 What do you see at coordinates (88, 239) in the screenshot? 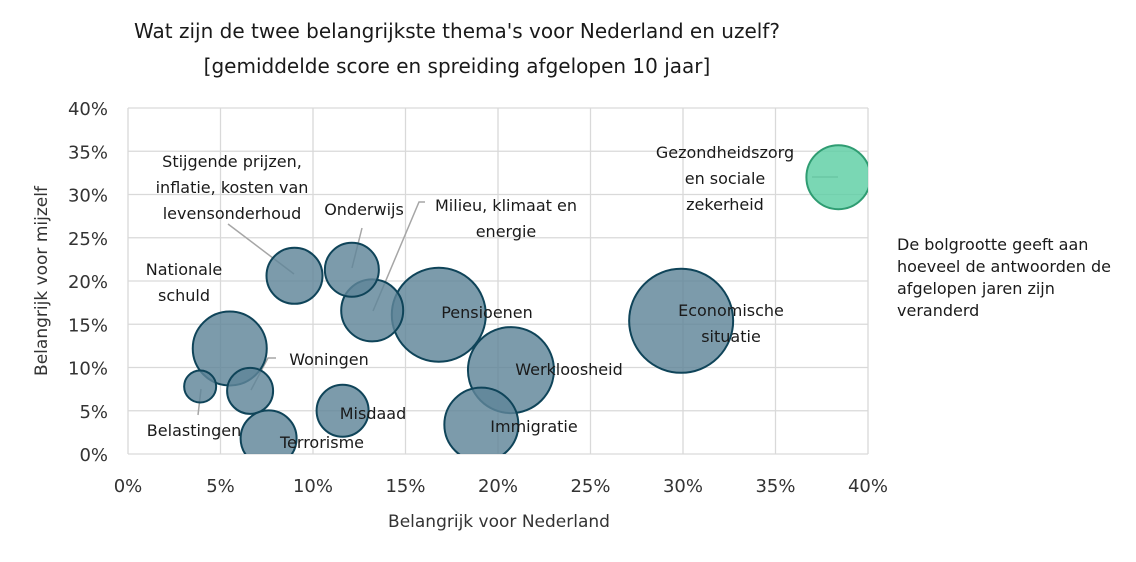
I see `y-tick-label: 25%` at bounding box center [88, 239].